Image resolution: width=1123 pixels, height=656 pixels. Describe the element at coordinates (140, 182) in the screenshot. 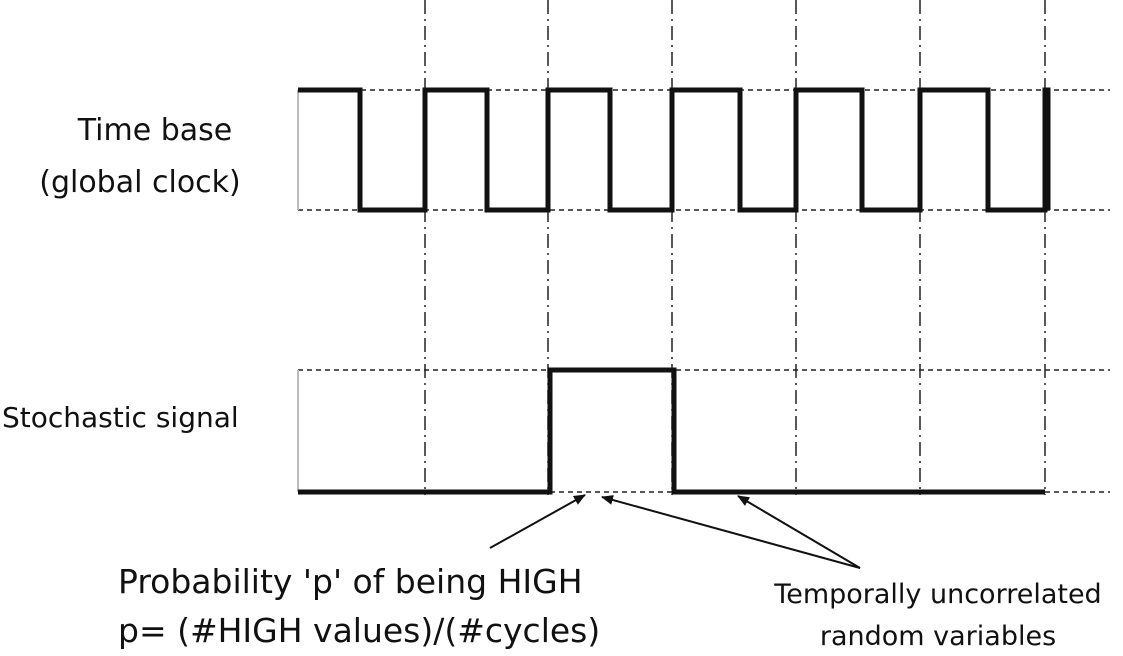

I see `clock-label: (global clock)` at that location.